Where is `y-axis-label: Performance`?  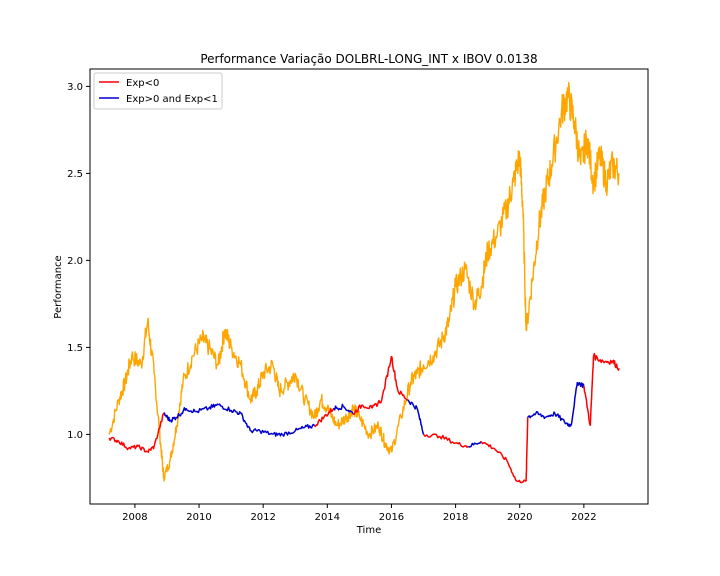
y-axis-label: Performance is located at coordinates (58, 286).